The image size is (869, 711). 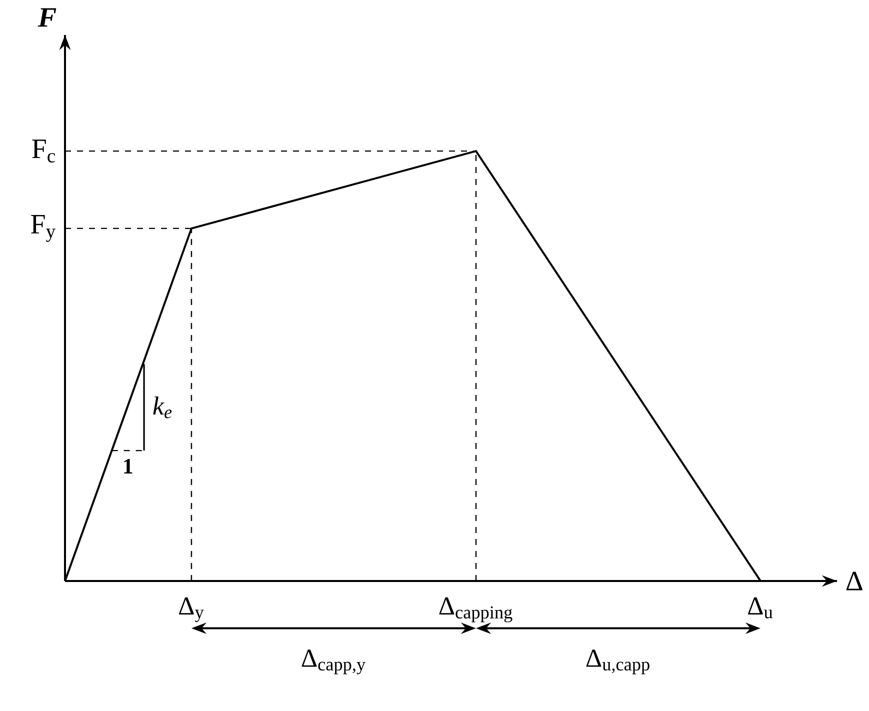 I want to click on x-tick-label: Δ$_{u}$, so click(x=760, y=607).